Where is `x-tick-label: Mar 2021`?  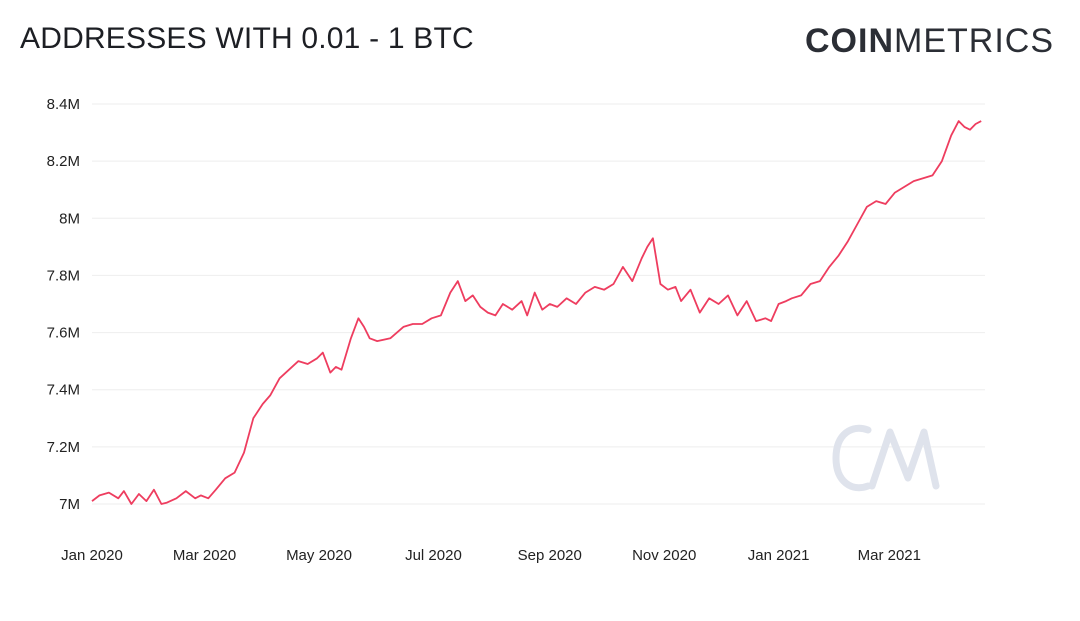
x-tick-label: Mar 2021 is located at coordinates (889, 555).